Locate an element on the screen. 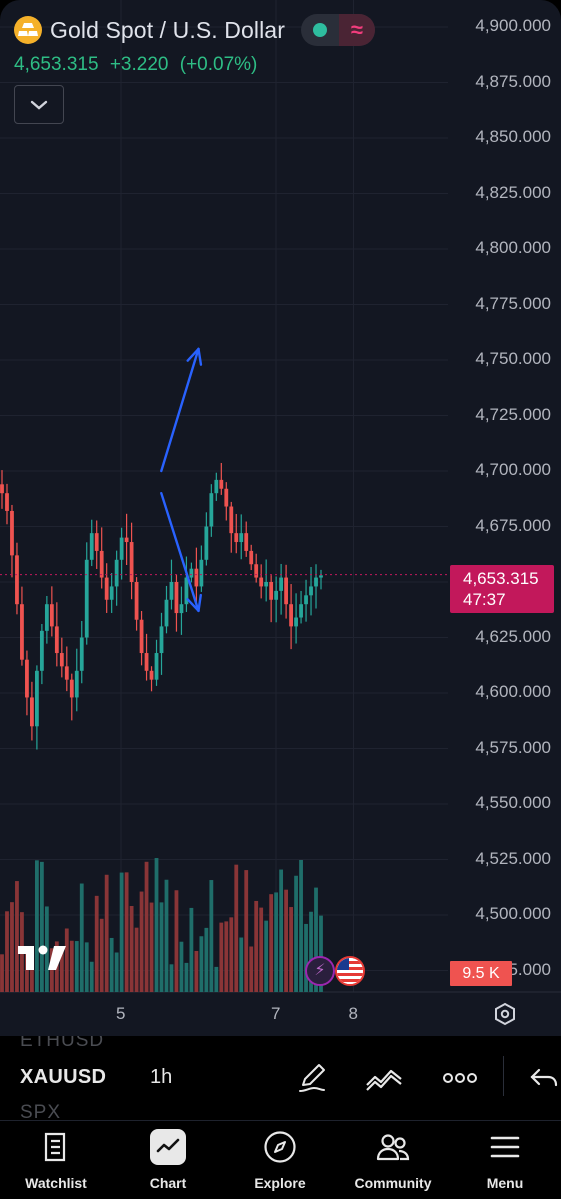 The image size is (561, 1199). nav-explore: Explore is located at coordinates (280, 1160).